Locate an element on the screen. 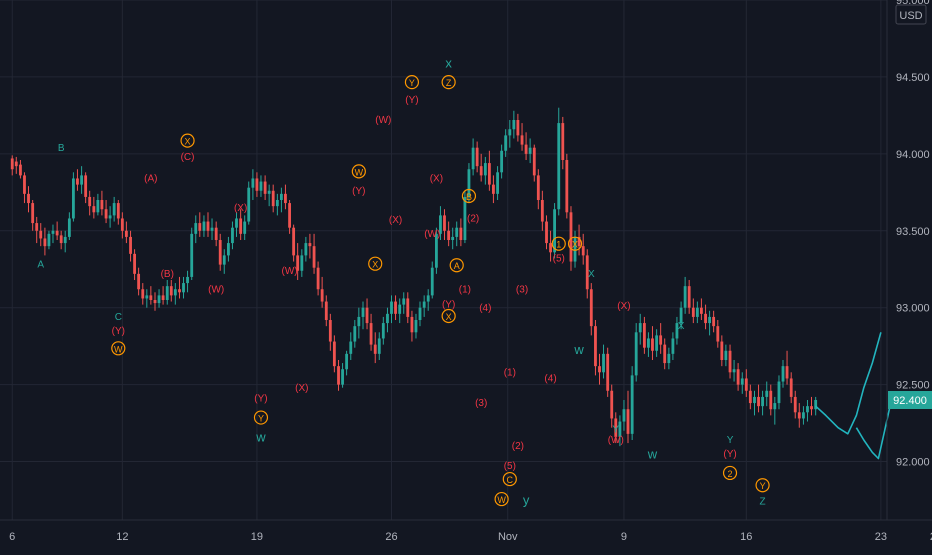 This screenshot has height=555, width=932. wave-label-text: (X) is located at coordinates (436, 179).